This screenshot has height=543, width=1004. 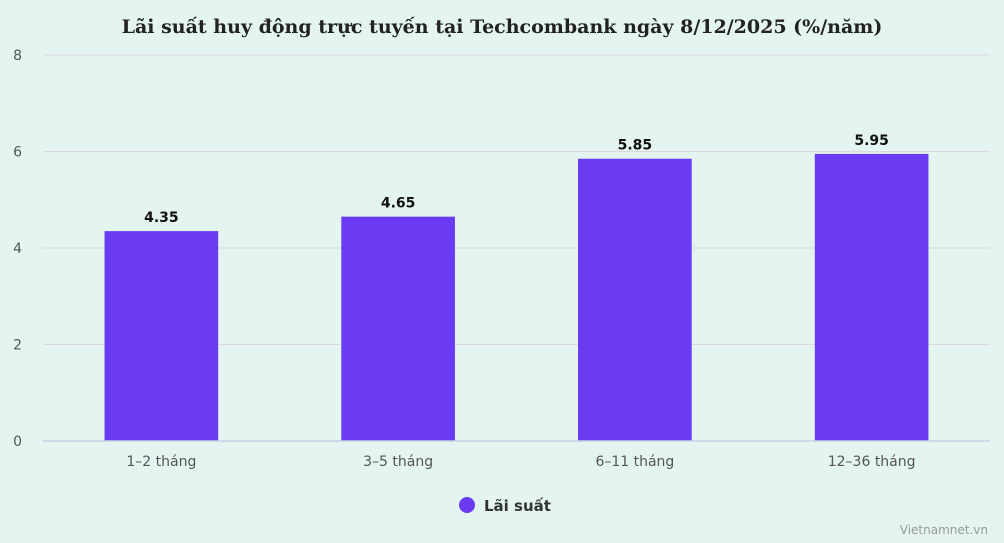 What do you see at coordinates (635, 146) in the screenshot?
I see `data-label: 5.85` at bounding box center [635, 146].